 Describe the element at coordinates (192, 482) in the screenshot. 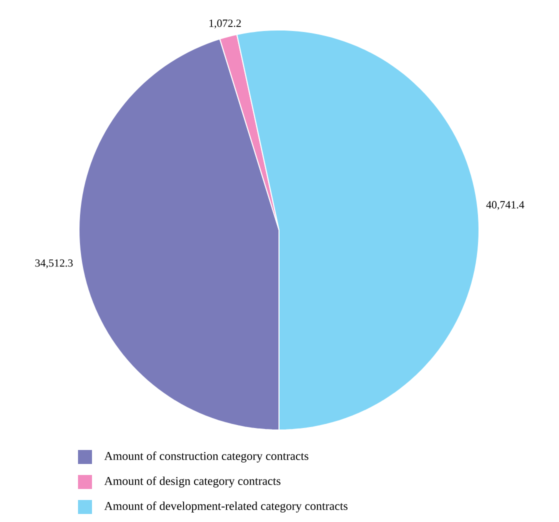

I see `legend-label: Amount of design category contracts` at that location.